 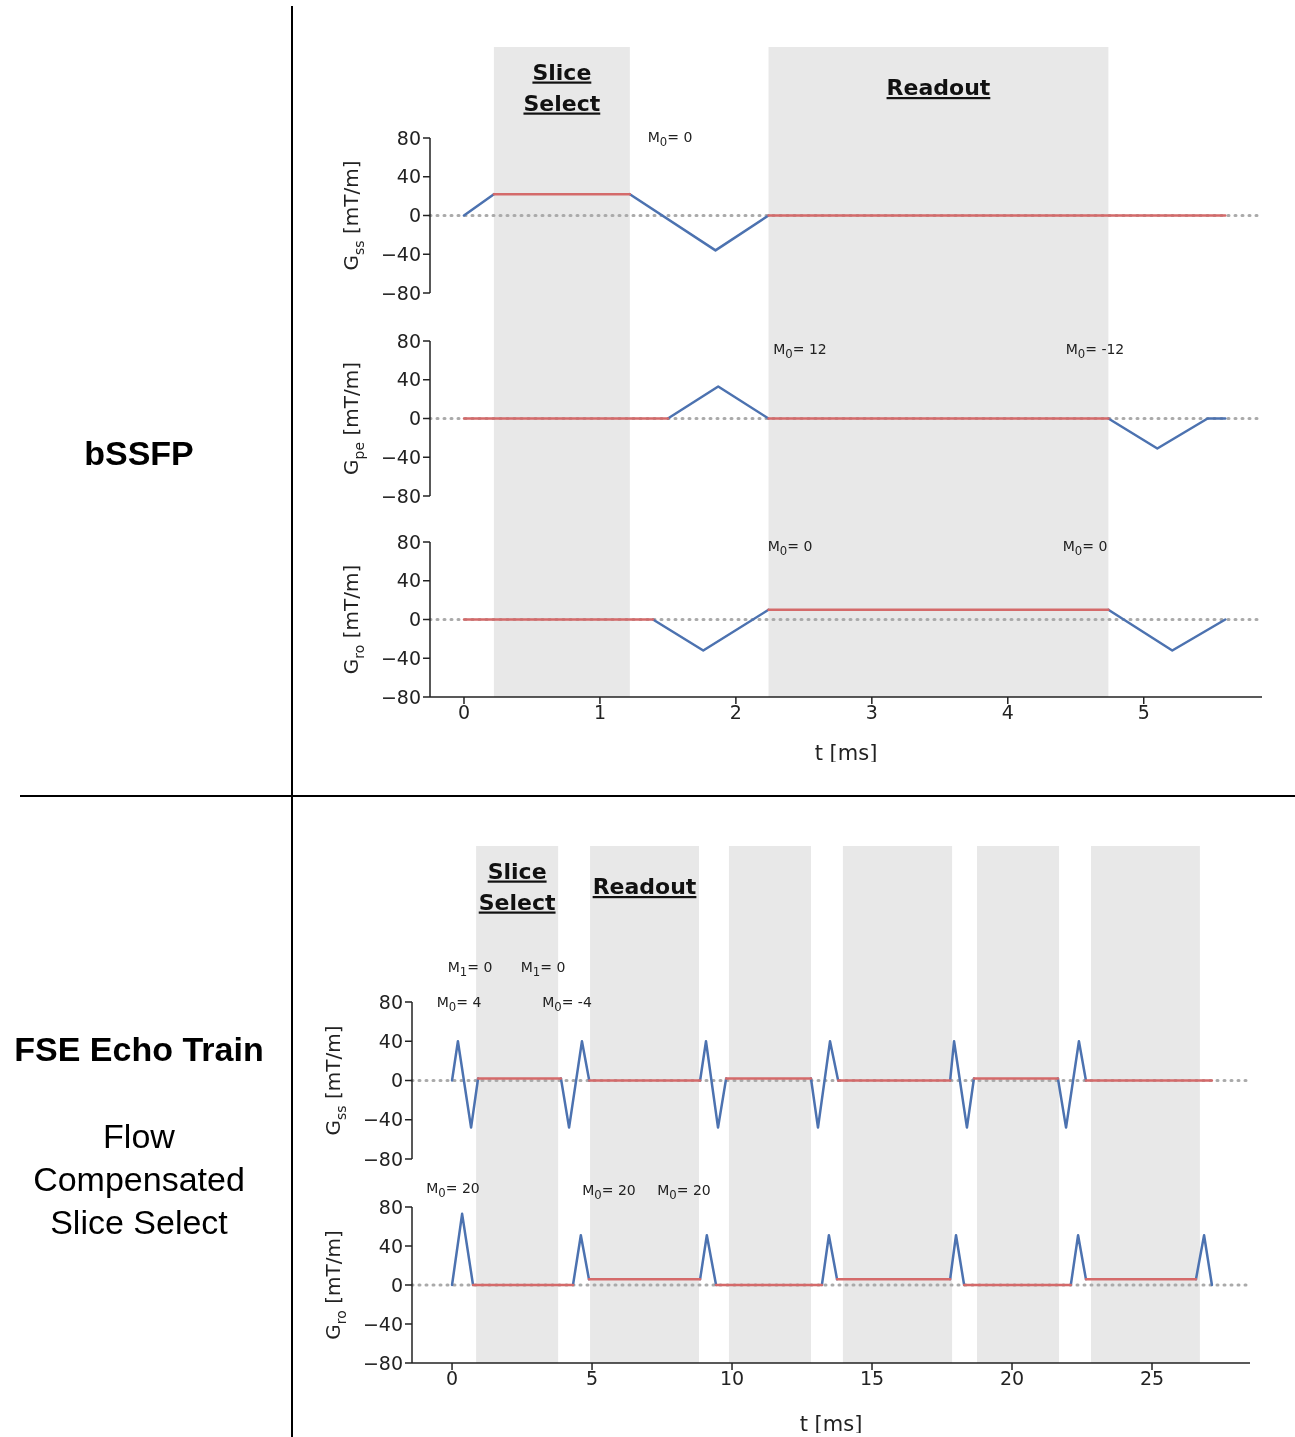 I want to click on x-tick-label: 10, so click(x=732, y=1378).